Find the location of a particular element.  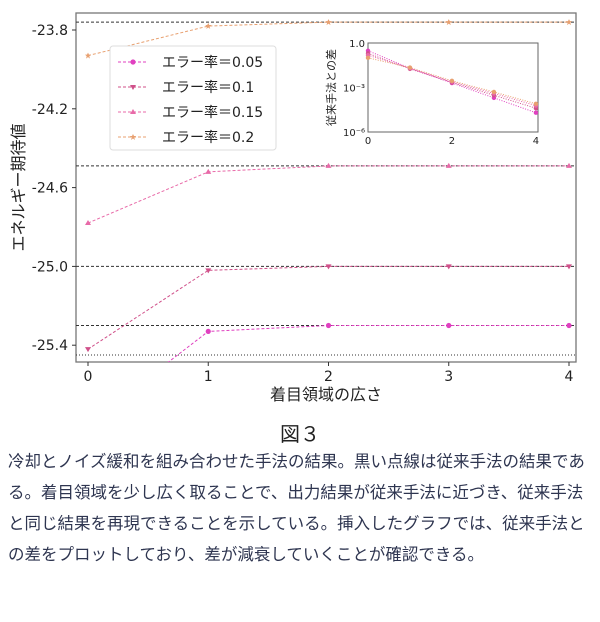

legend-label: エラー率＝0.15 is located at coordinates (212, 112).